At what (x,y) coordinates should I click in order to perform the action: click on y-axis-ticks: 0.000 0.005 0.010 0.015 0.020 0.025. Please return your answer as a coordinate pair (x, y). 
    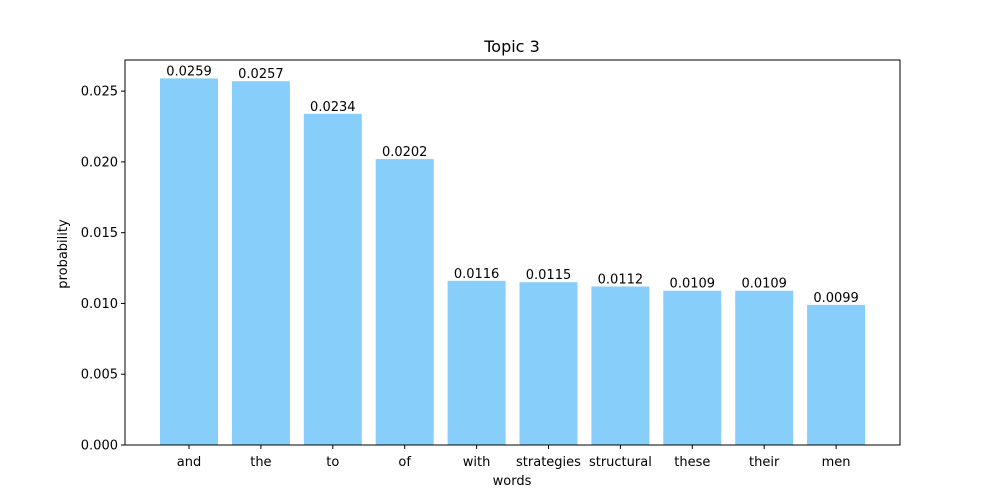
    Looking at the image, I should click on (103, 269).